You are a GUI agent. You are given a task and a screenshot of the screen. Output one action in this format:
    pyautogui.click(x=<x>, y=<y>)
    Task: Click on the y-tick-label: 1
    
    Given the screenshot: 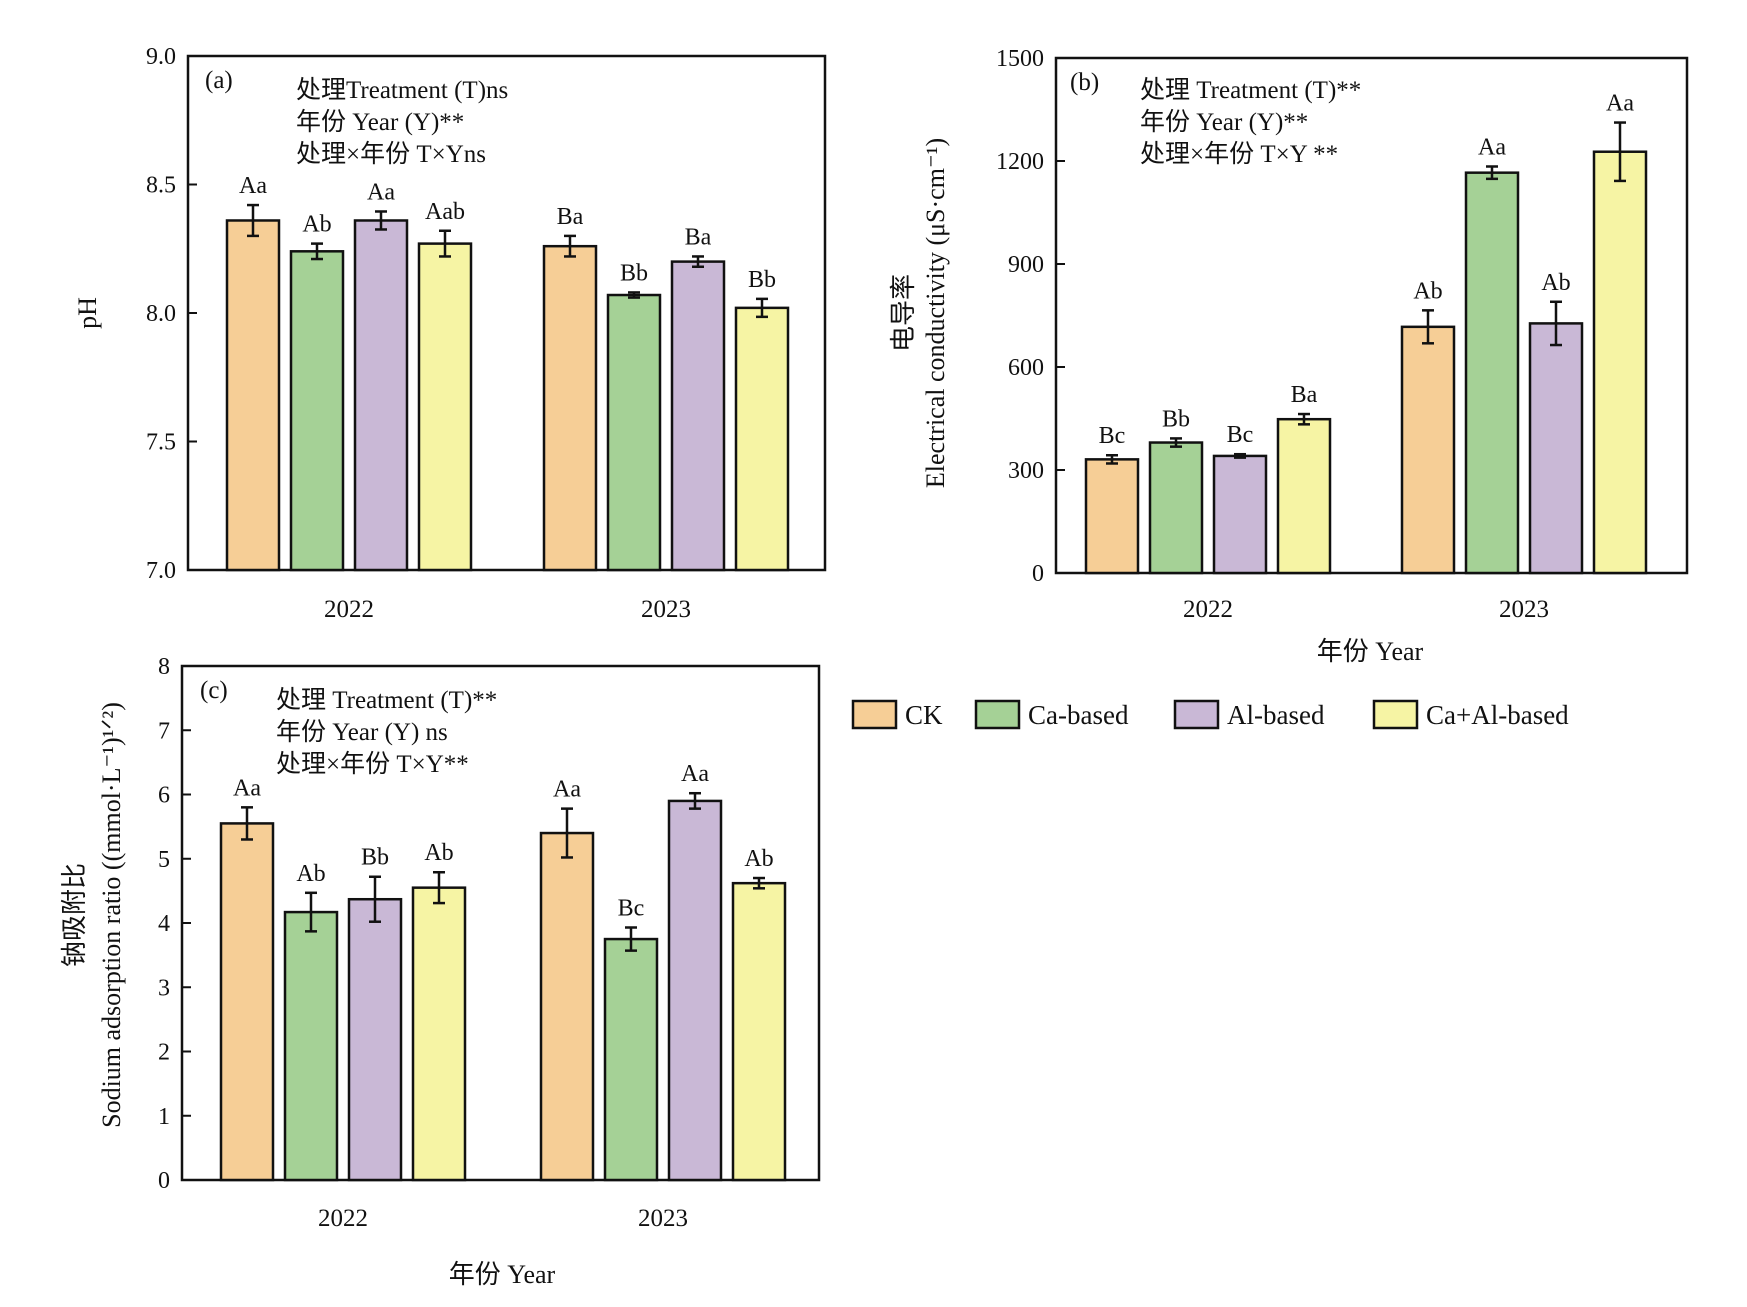 What is the action you would take?
    pyautogui.click(x=164, y=1117)
    